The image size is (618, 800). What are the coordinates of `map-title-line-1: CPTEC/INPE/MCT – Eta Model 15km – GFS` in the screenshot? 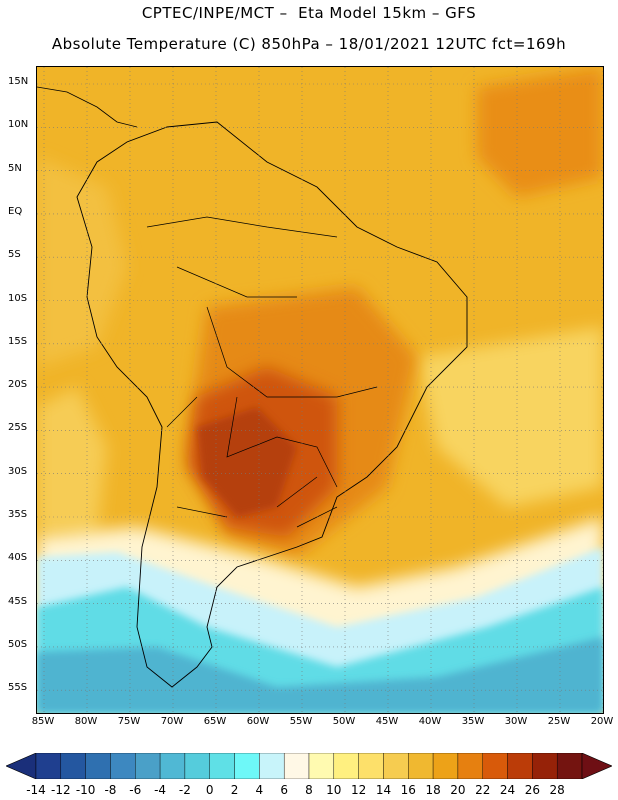 It's located at (309, 13).